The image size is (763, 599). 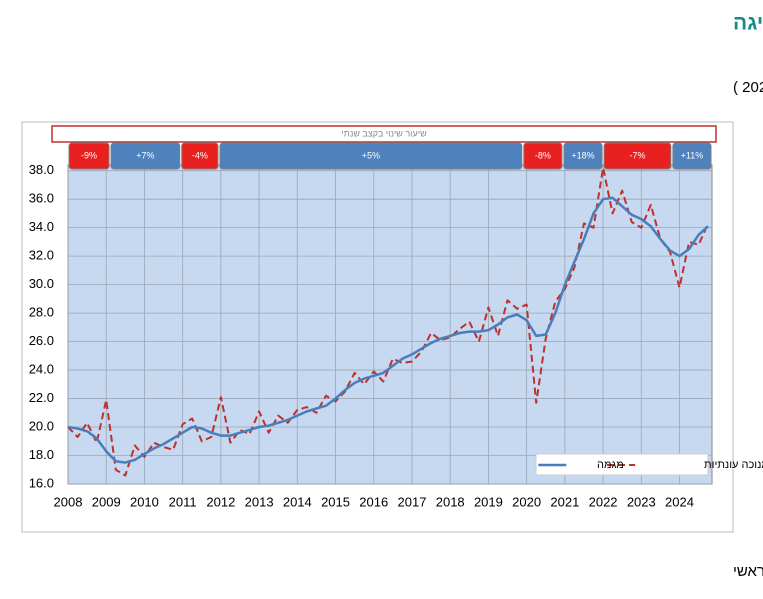 What do you see at coordinates (526, 501) in the screenshot?
I see `x-tick-label: 2020` at bounding box center [526, 501].